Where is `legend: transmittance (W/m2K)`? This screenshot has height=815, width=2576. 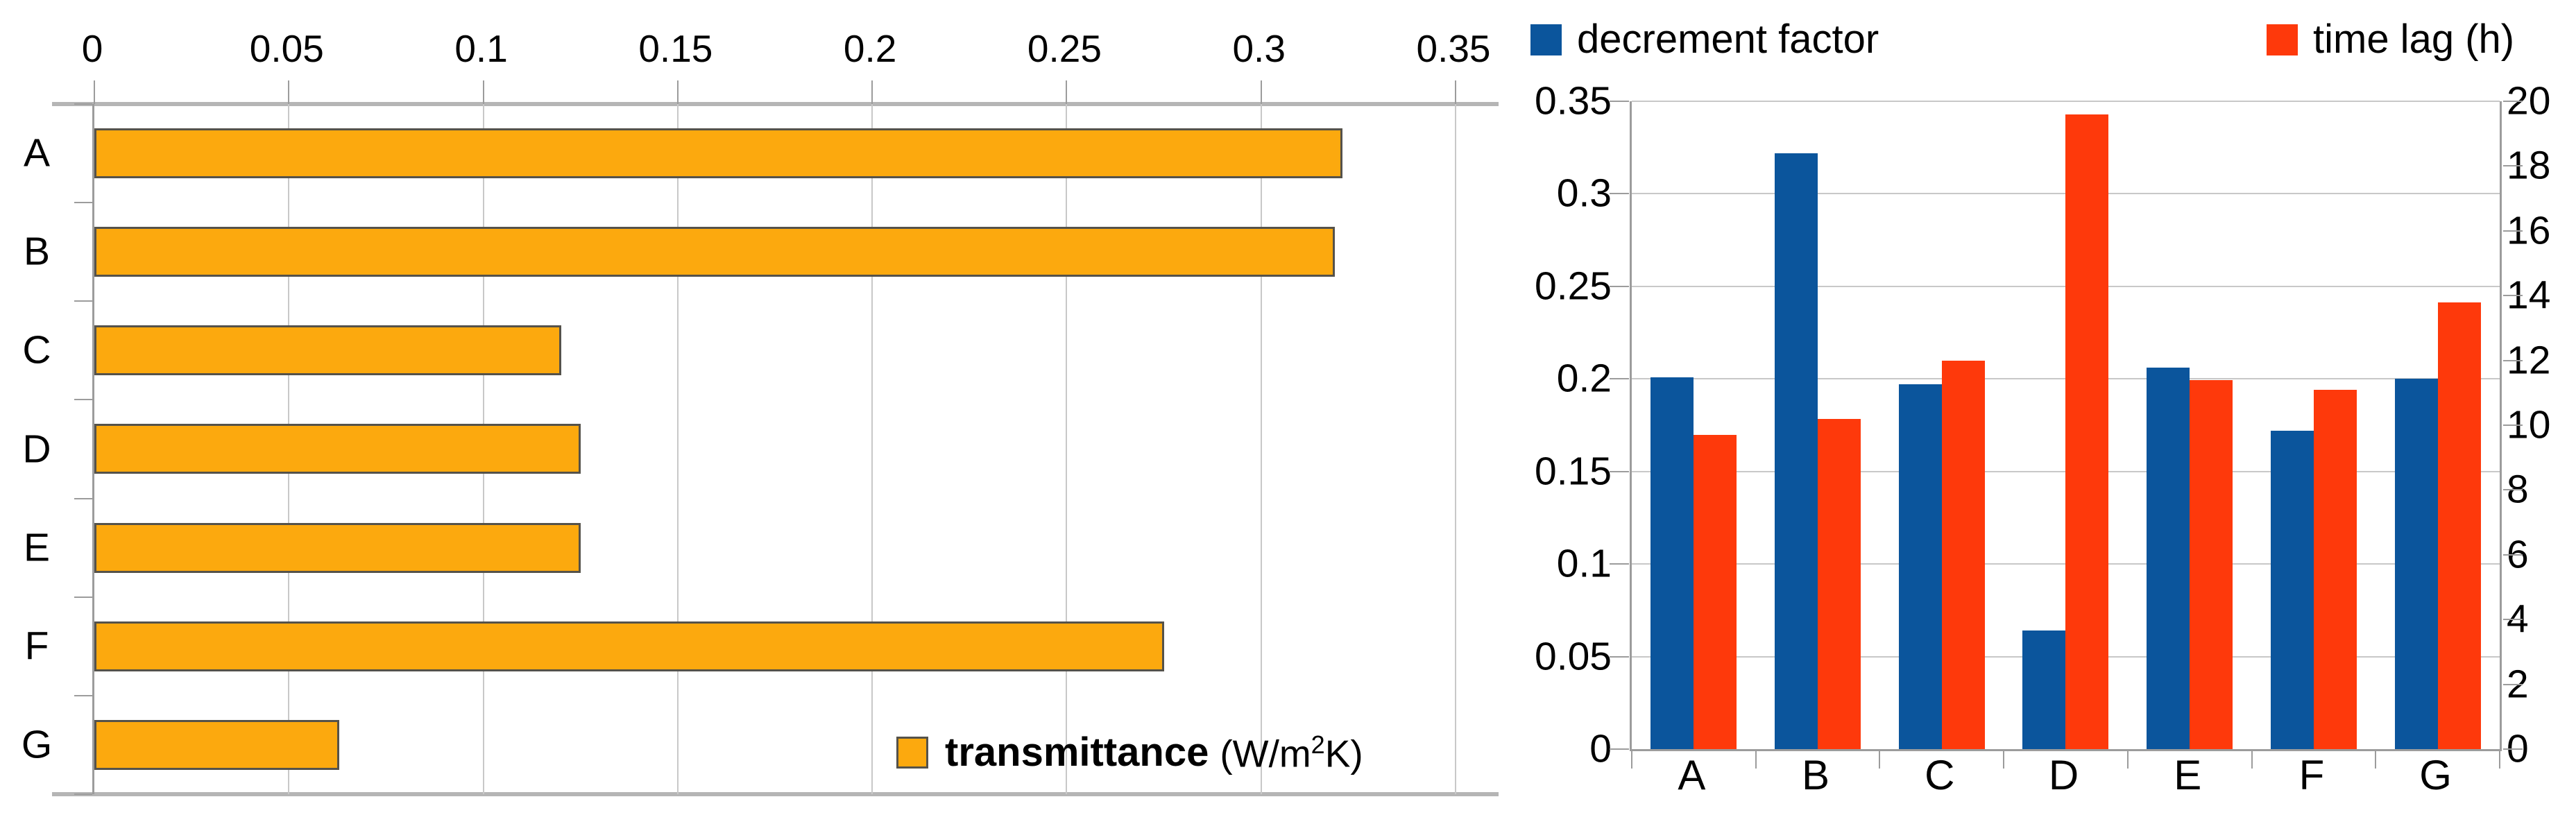 legend: transmittance (W/m2K) is located at coordinates (1129, 752).